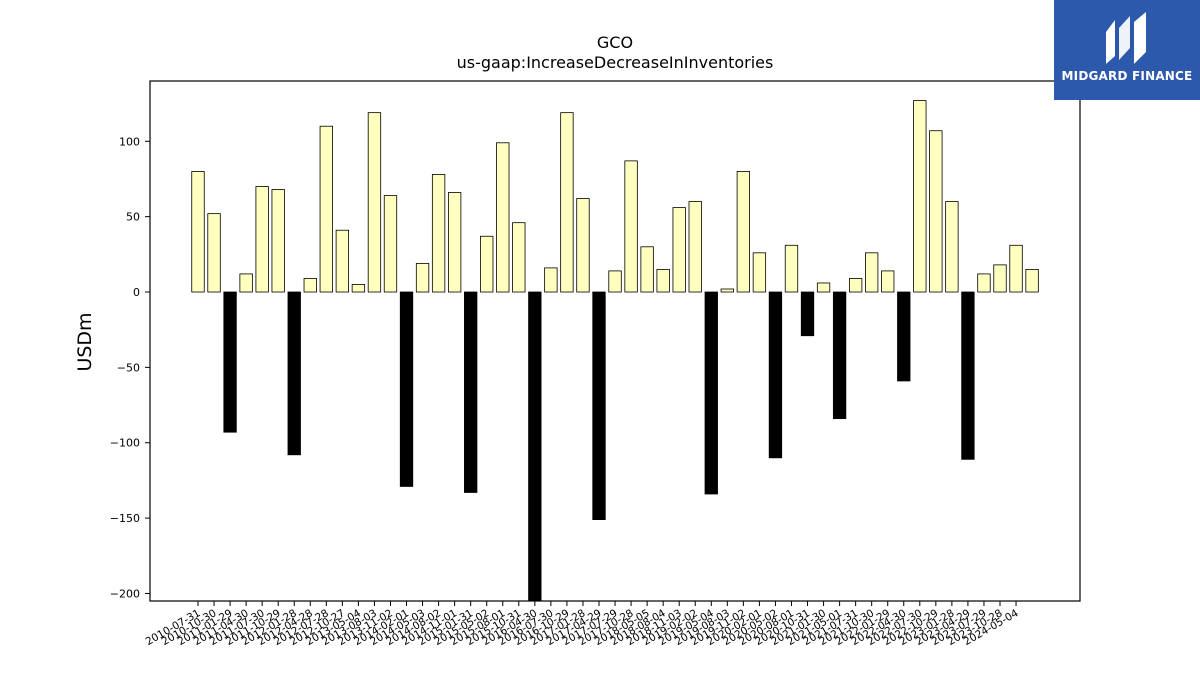 This screenshot has height=675, width=1200. What do you see at coordinates (85, 341) in the screenshot?
I see `y-axis-label: USDm` at bounding box center [85, 341].